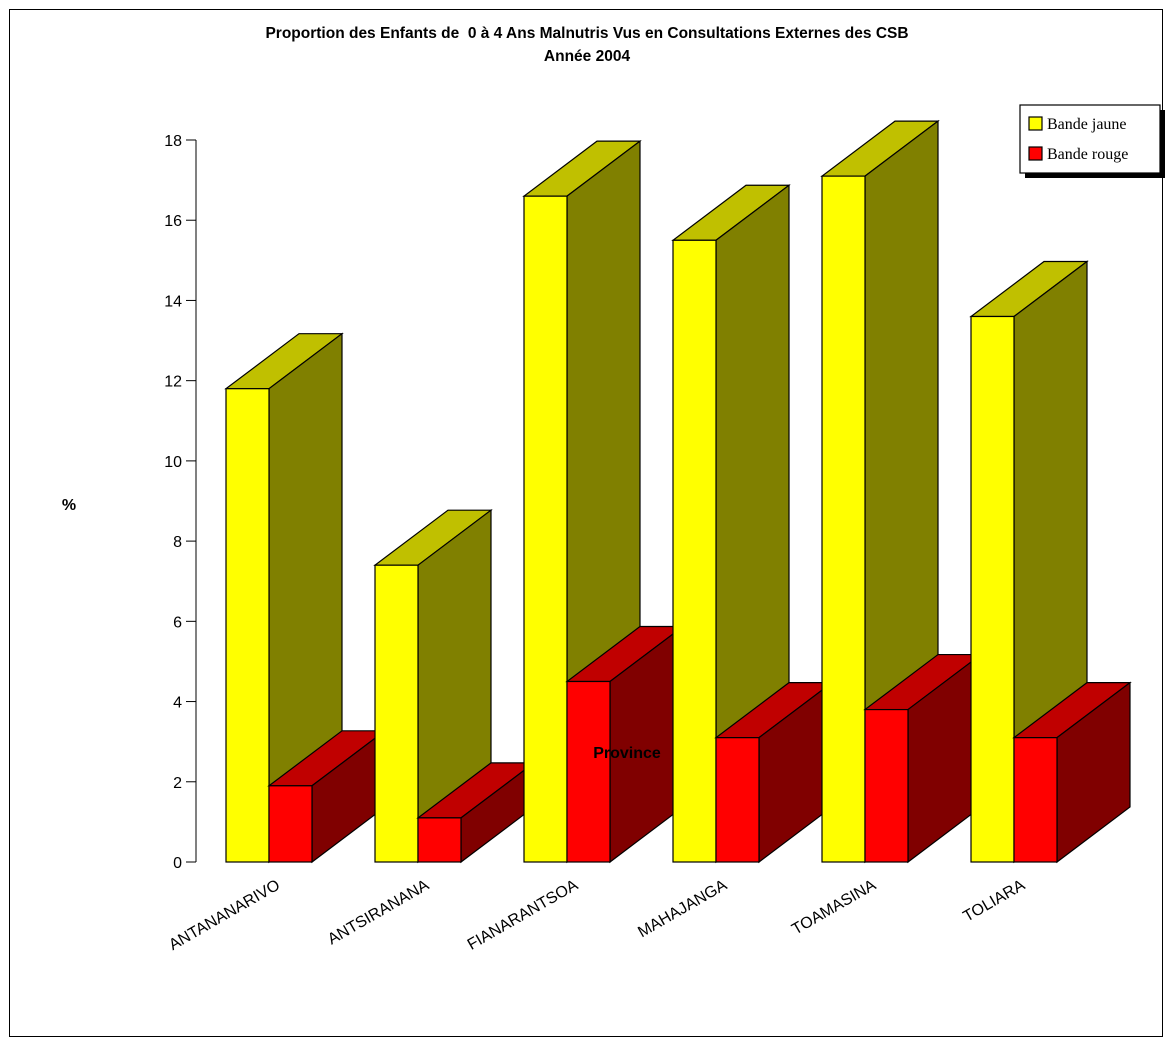  Describe the element at coordinates (173, 301) in the screenshot. I see `y-tick-label: 14` at that location.